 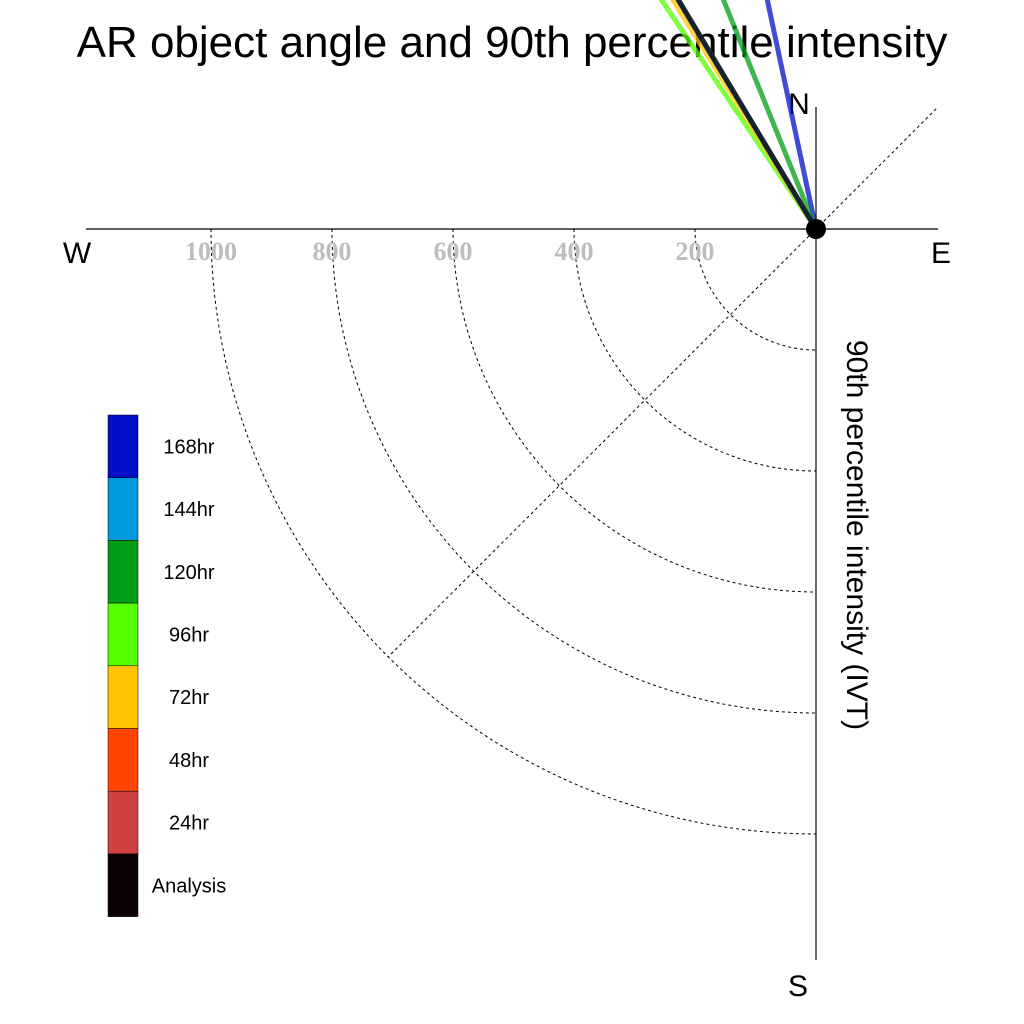 I want to click on series-line-120hr, so click(x=769, y=115).